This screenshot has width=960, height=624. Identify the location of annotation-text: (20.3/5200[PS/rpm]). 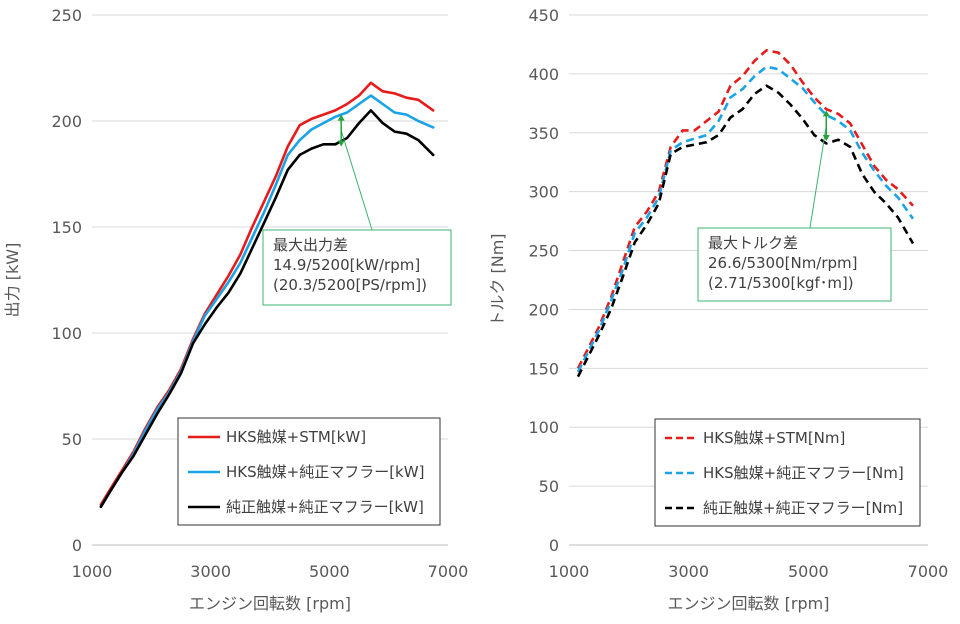
(350, 285).